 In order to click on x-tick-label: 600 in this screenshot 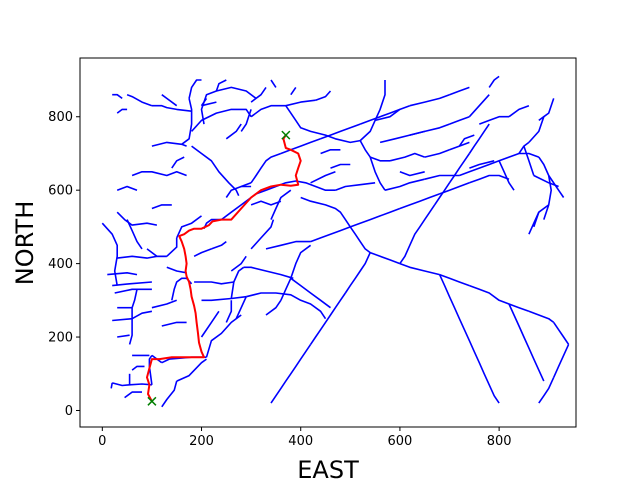, I will do `click(400, 441)`.